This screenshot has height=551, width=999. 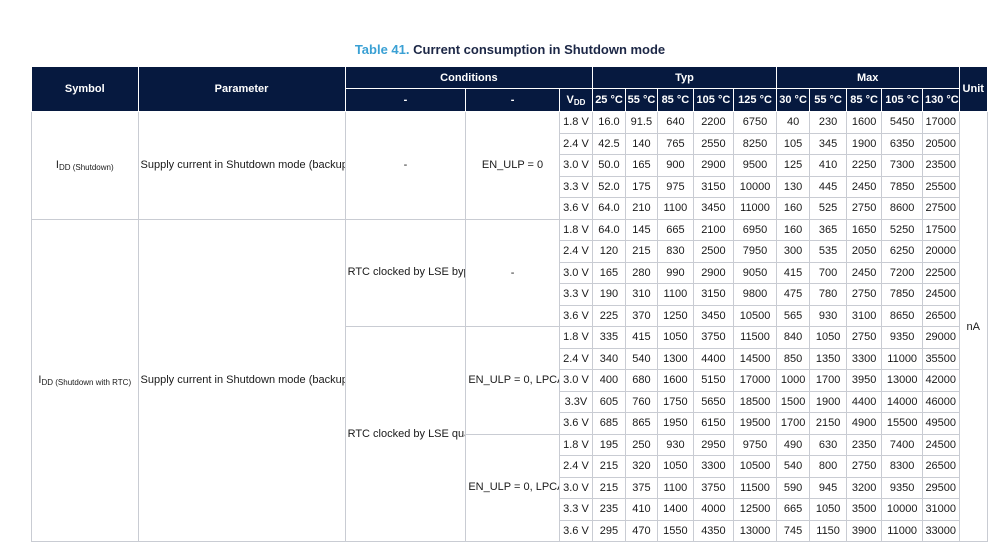 What do you see at coordinates (864, 401) in the screenshot?
I see `max-value-cell: 4400` at bounding box center [864, 401].